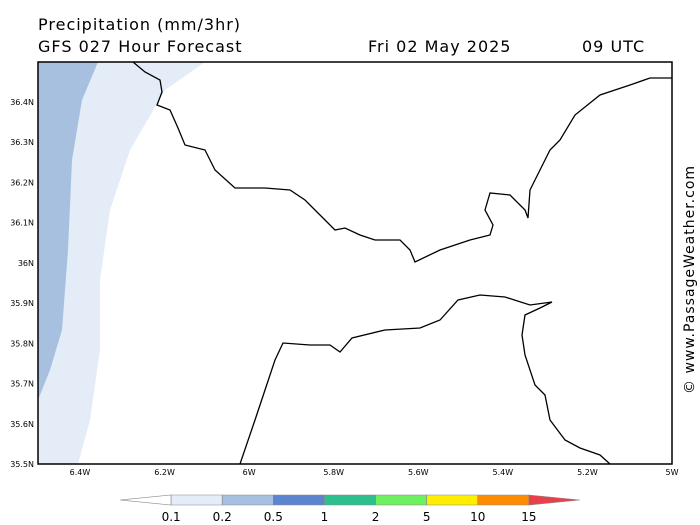  What do you see at coordinates (22, 142) in the screenshot?
I see `lat-label: 36.3N` at bounding box center [22, 142].